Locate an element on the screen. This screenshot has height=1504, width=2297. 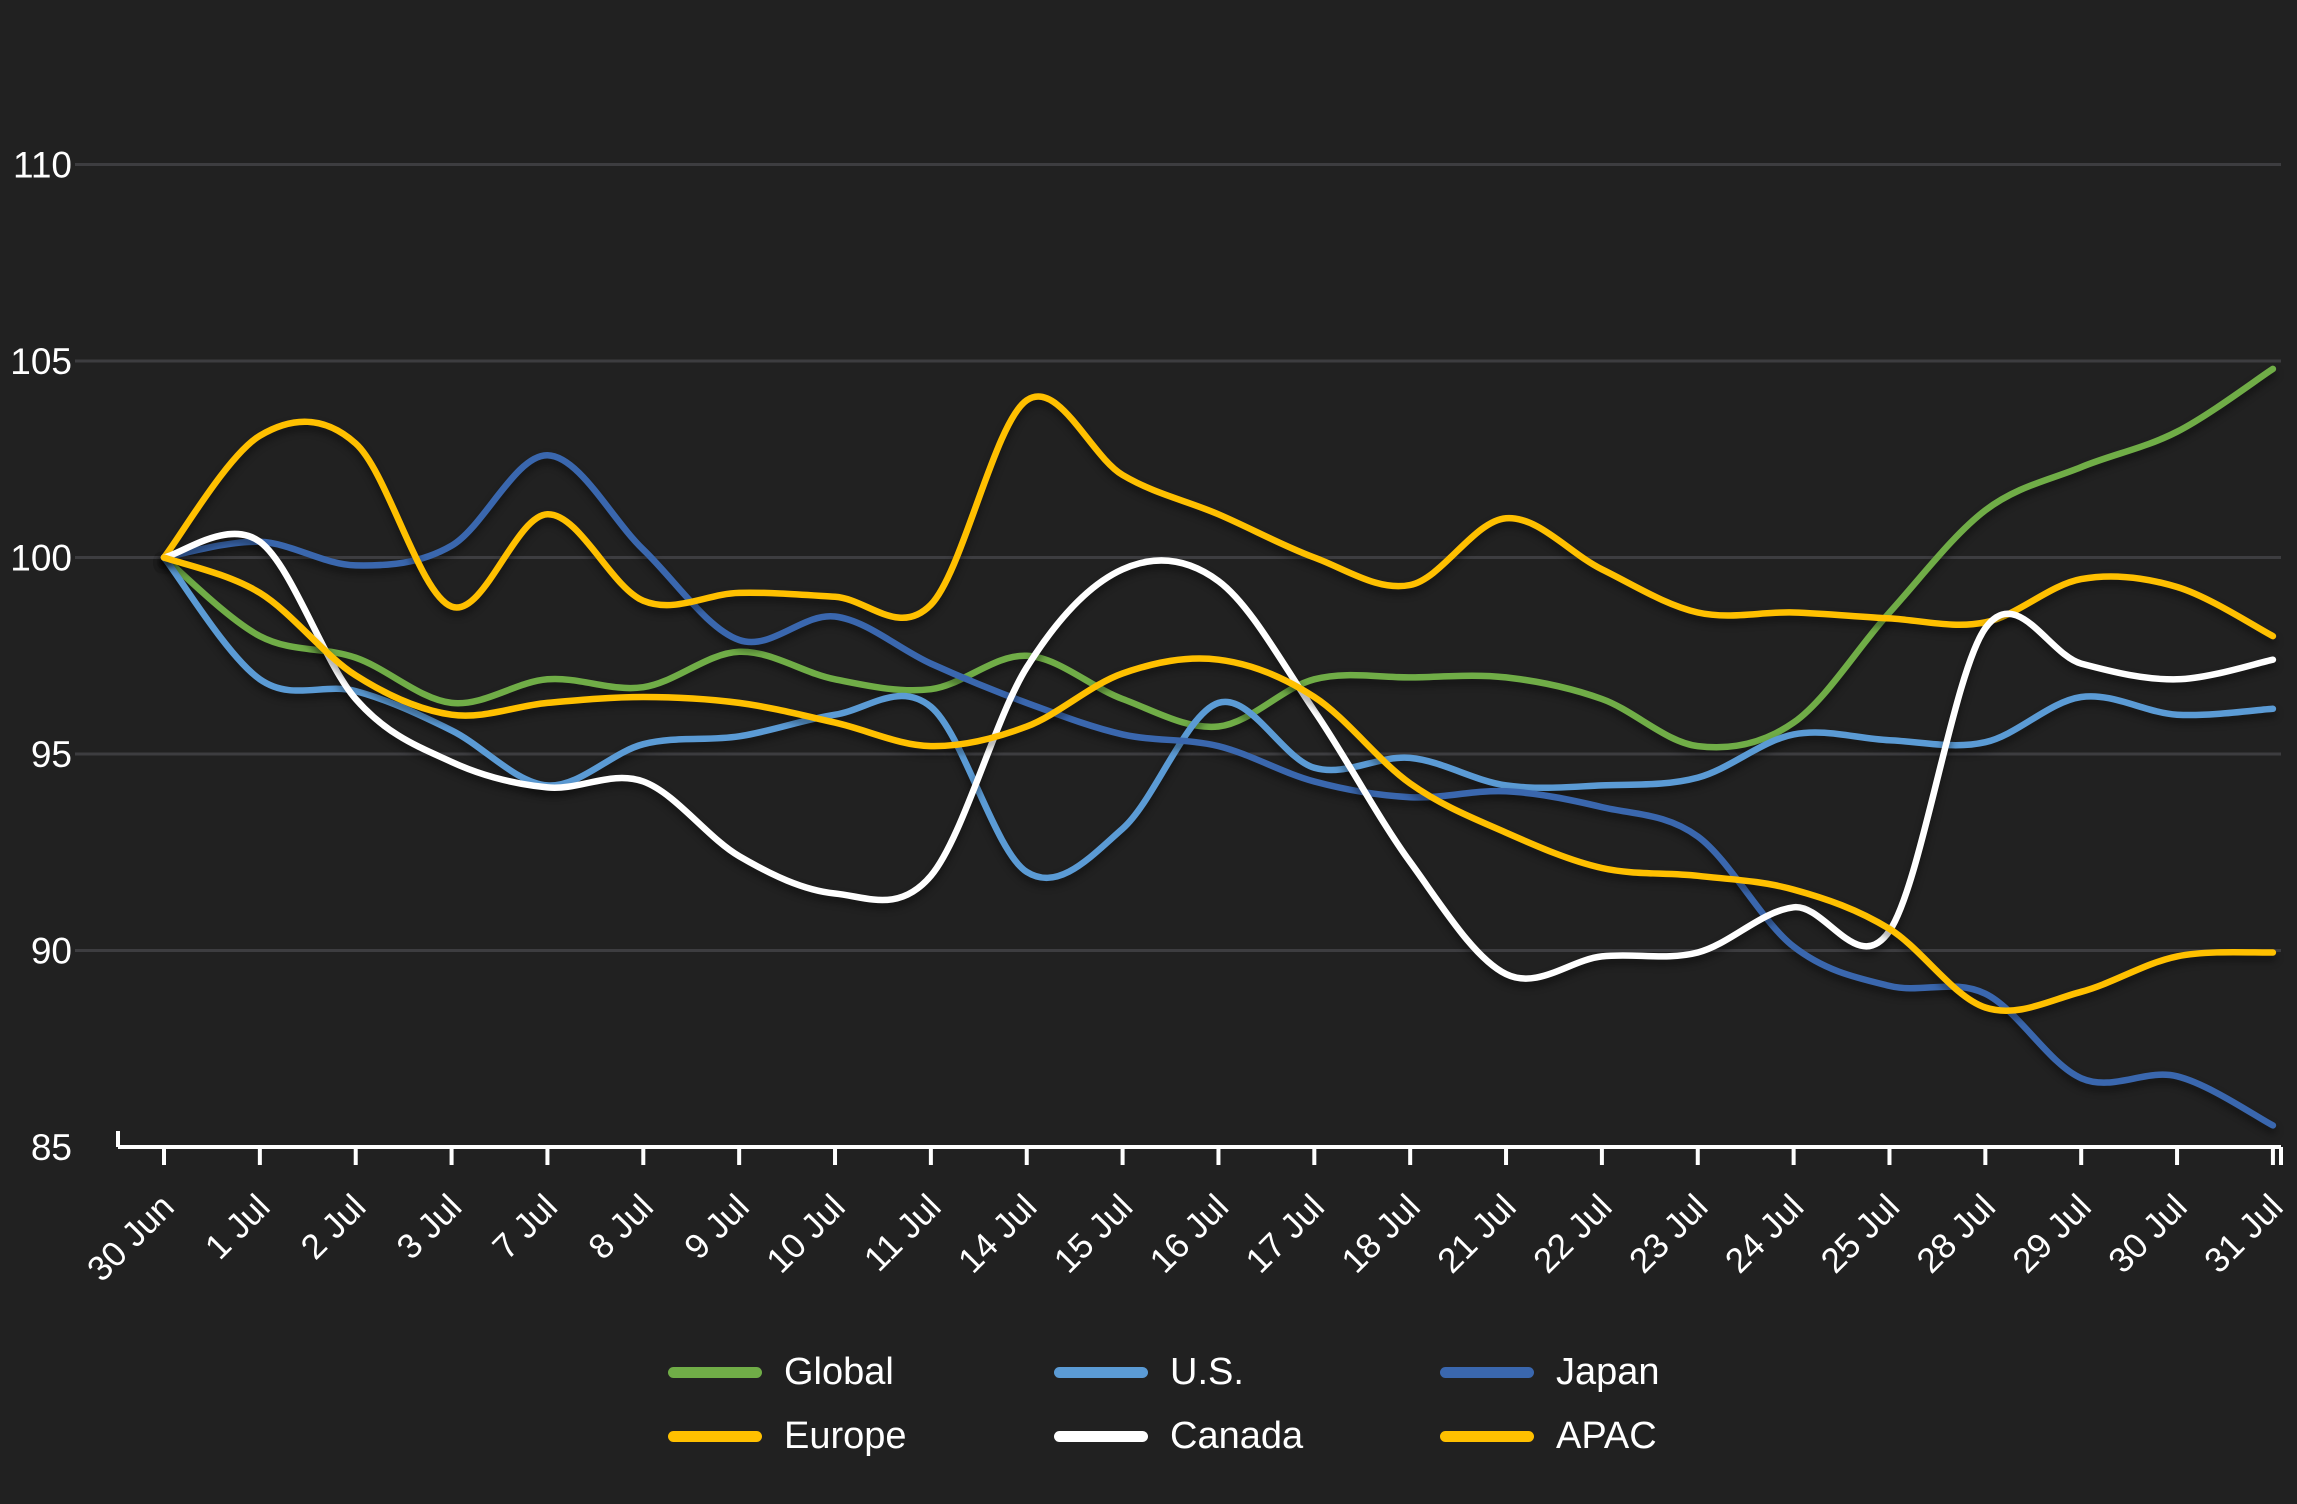
x-axis-label-10: 15 Jul is located at coordinates (1094, 1234).